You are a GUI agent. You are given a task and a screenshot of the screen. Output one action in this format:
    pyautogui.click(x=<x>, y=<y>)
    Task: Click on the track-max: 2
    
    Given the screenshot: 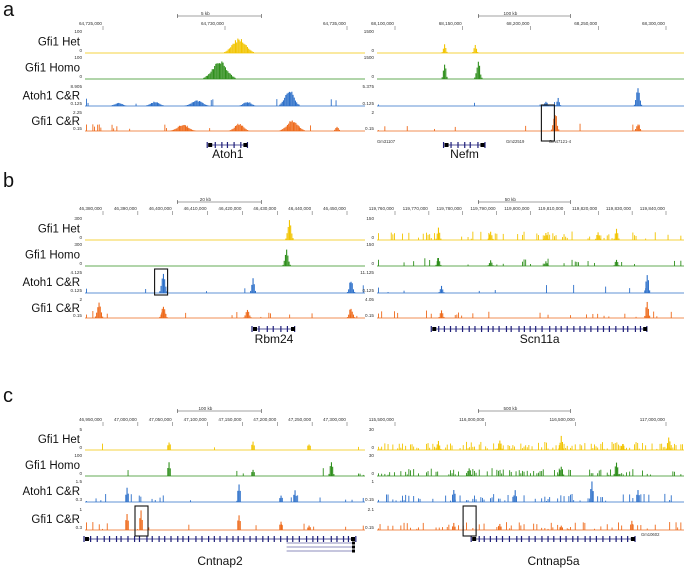 What is the action you would take?
    pyautogui.click(x=80, y=299)
    